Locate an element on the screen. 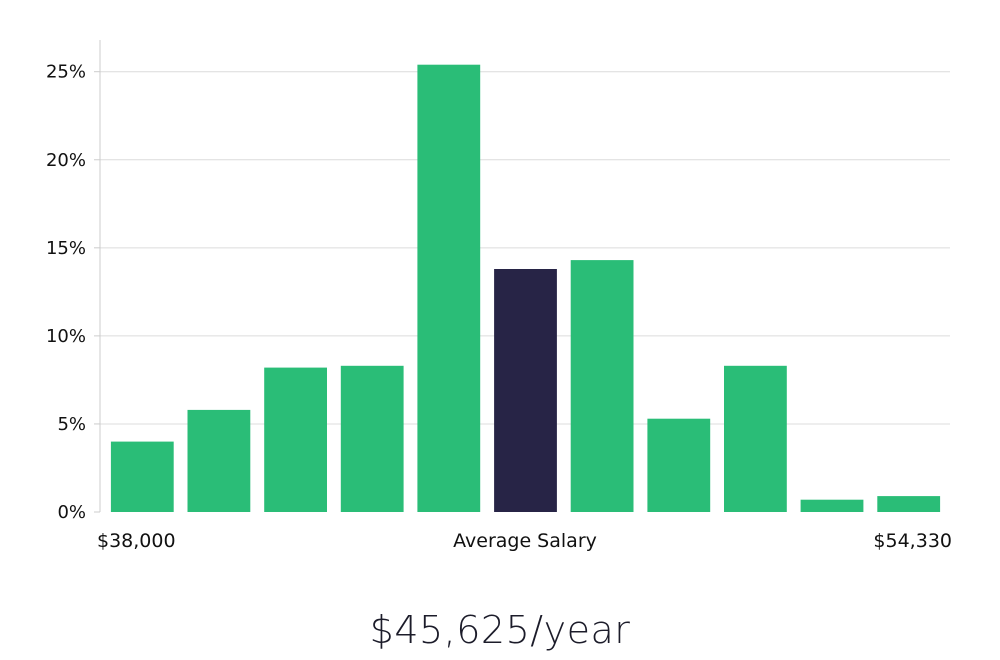  x-axis-max-label: $54,330 is located at coordinates (912, 541).